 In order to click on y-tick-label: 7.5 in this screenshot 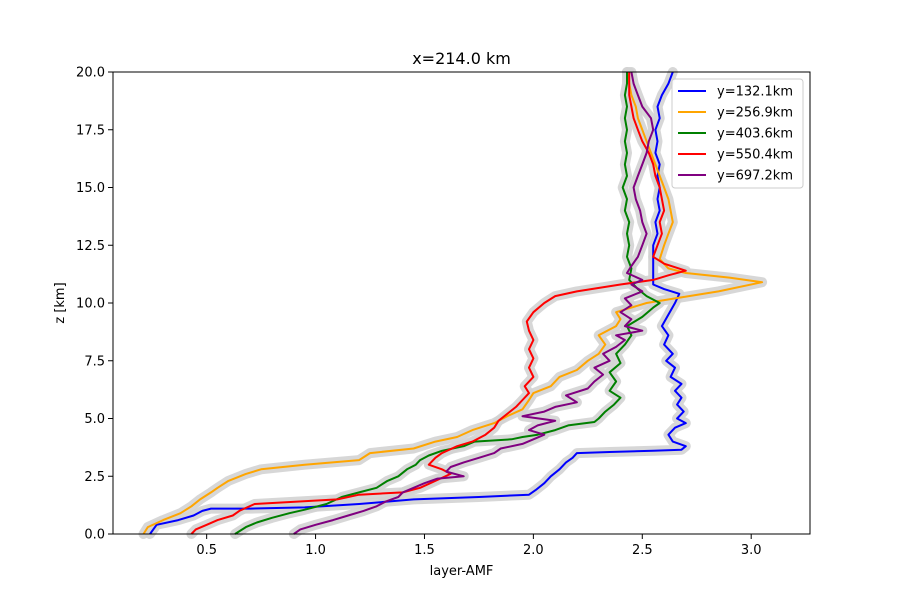, I will do `click(94, 361)`.